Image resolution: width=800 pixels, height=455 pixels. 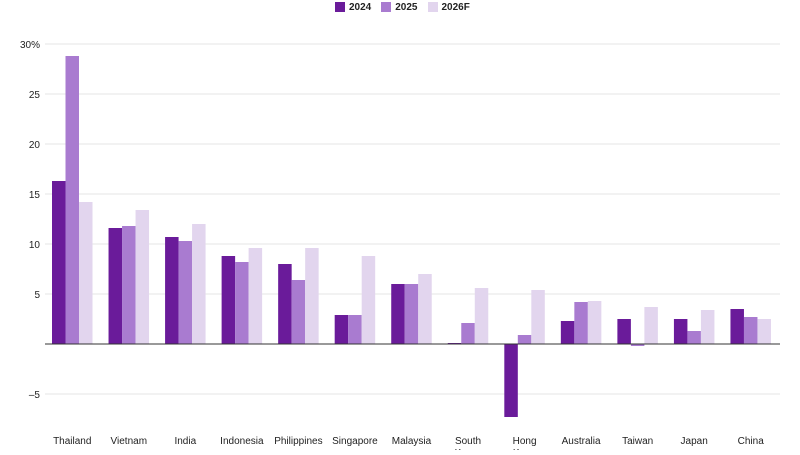 What do you see at coordinates (298, 441) in the screenshot?
I see `x-tick-label: Philippines` at bounding box center [298, 441].